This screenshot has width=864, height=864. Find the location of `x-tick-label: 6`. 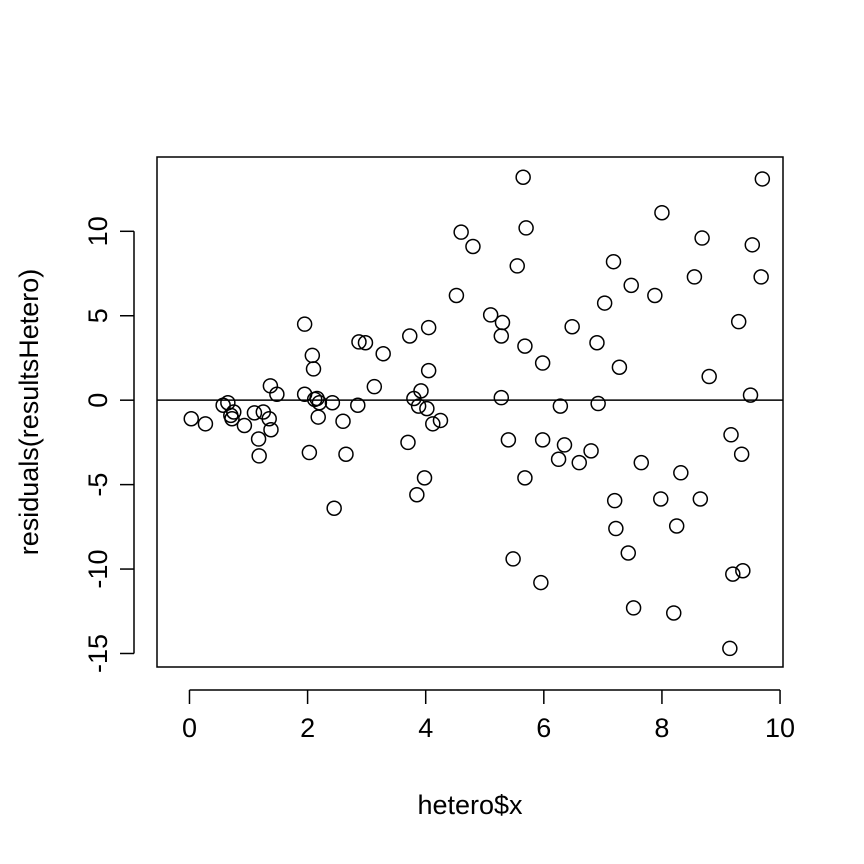

x-tick-label: 6 is located at coordinates (543, 728).